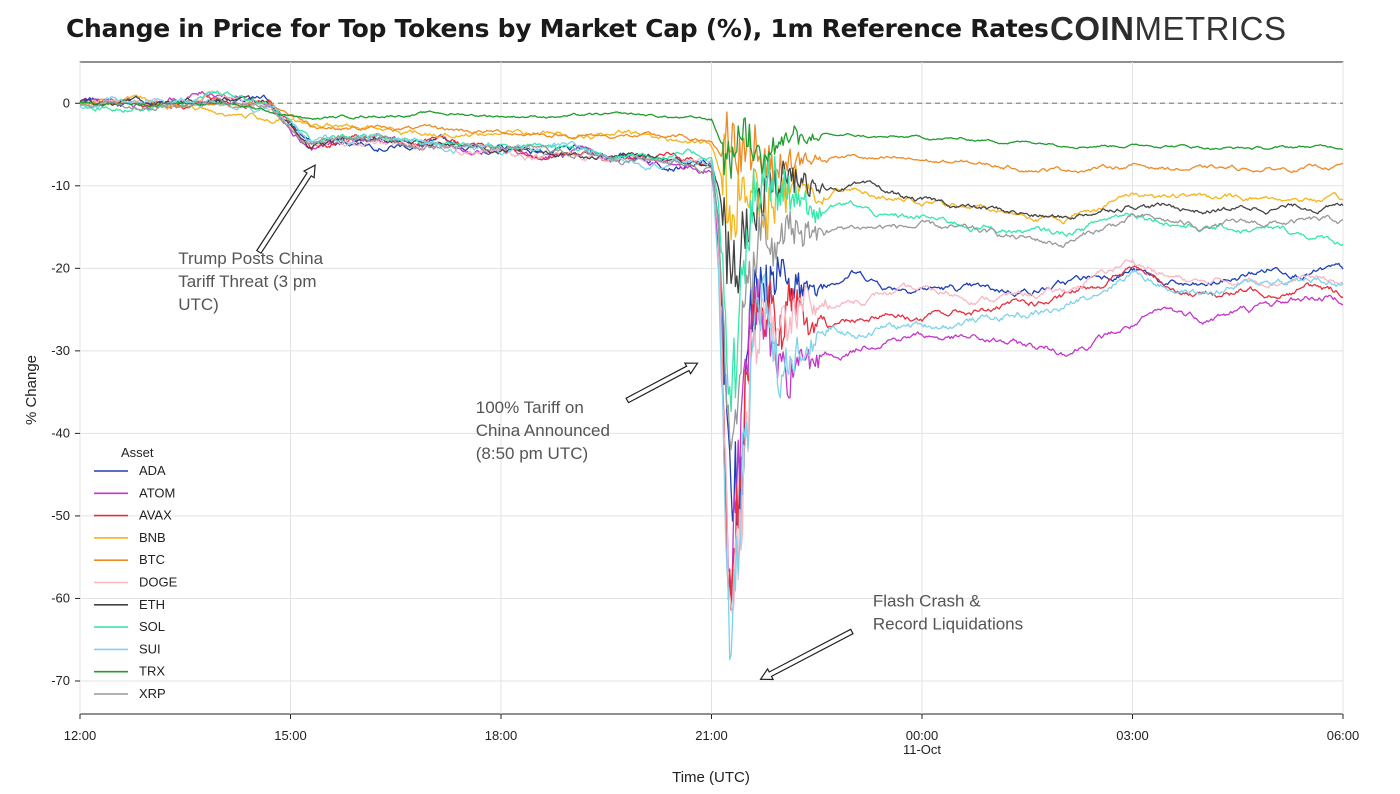 This screenshot has width=1400, height=794. I want to click on series-line-trx, so click(711, 140).